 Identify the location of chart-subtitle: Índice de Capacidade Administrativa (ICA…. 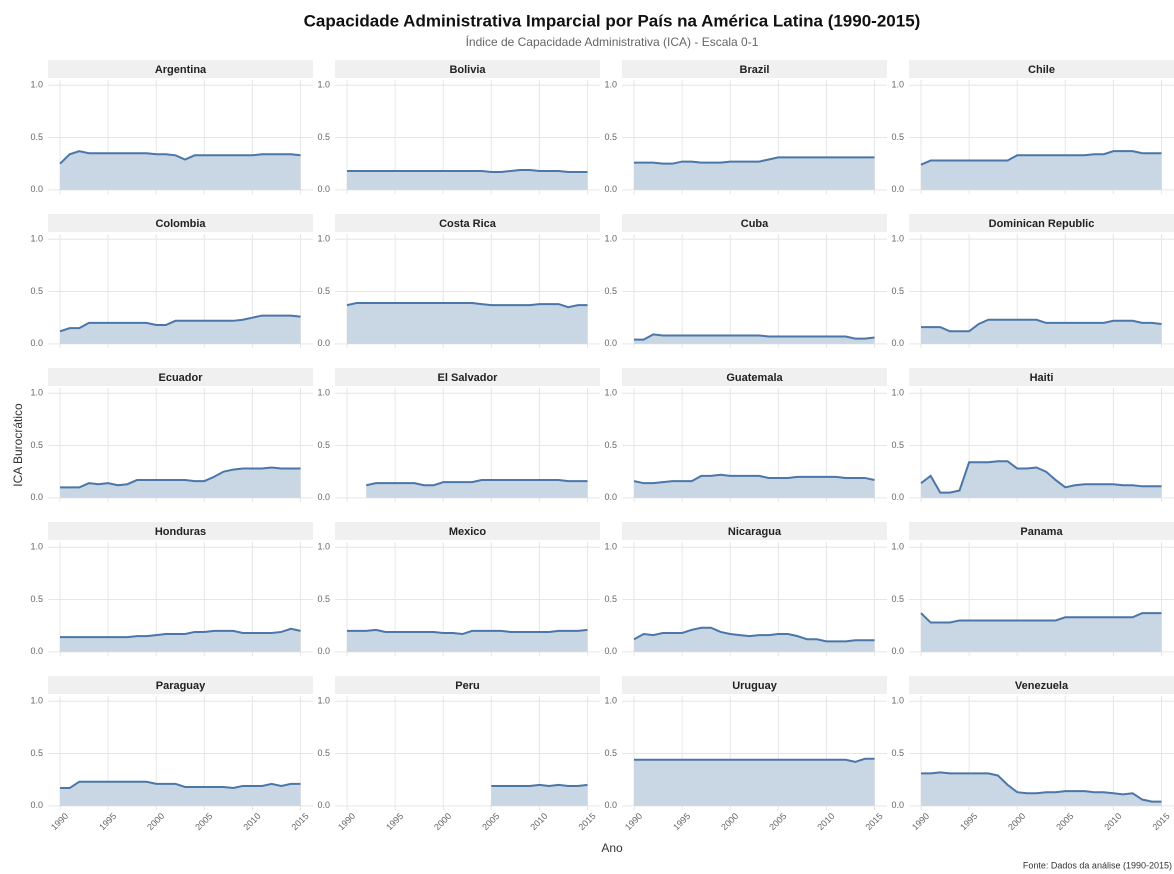
(612, 41).